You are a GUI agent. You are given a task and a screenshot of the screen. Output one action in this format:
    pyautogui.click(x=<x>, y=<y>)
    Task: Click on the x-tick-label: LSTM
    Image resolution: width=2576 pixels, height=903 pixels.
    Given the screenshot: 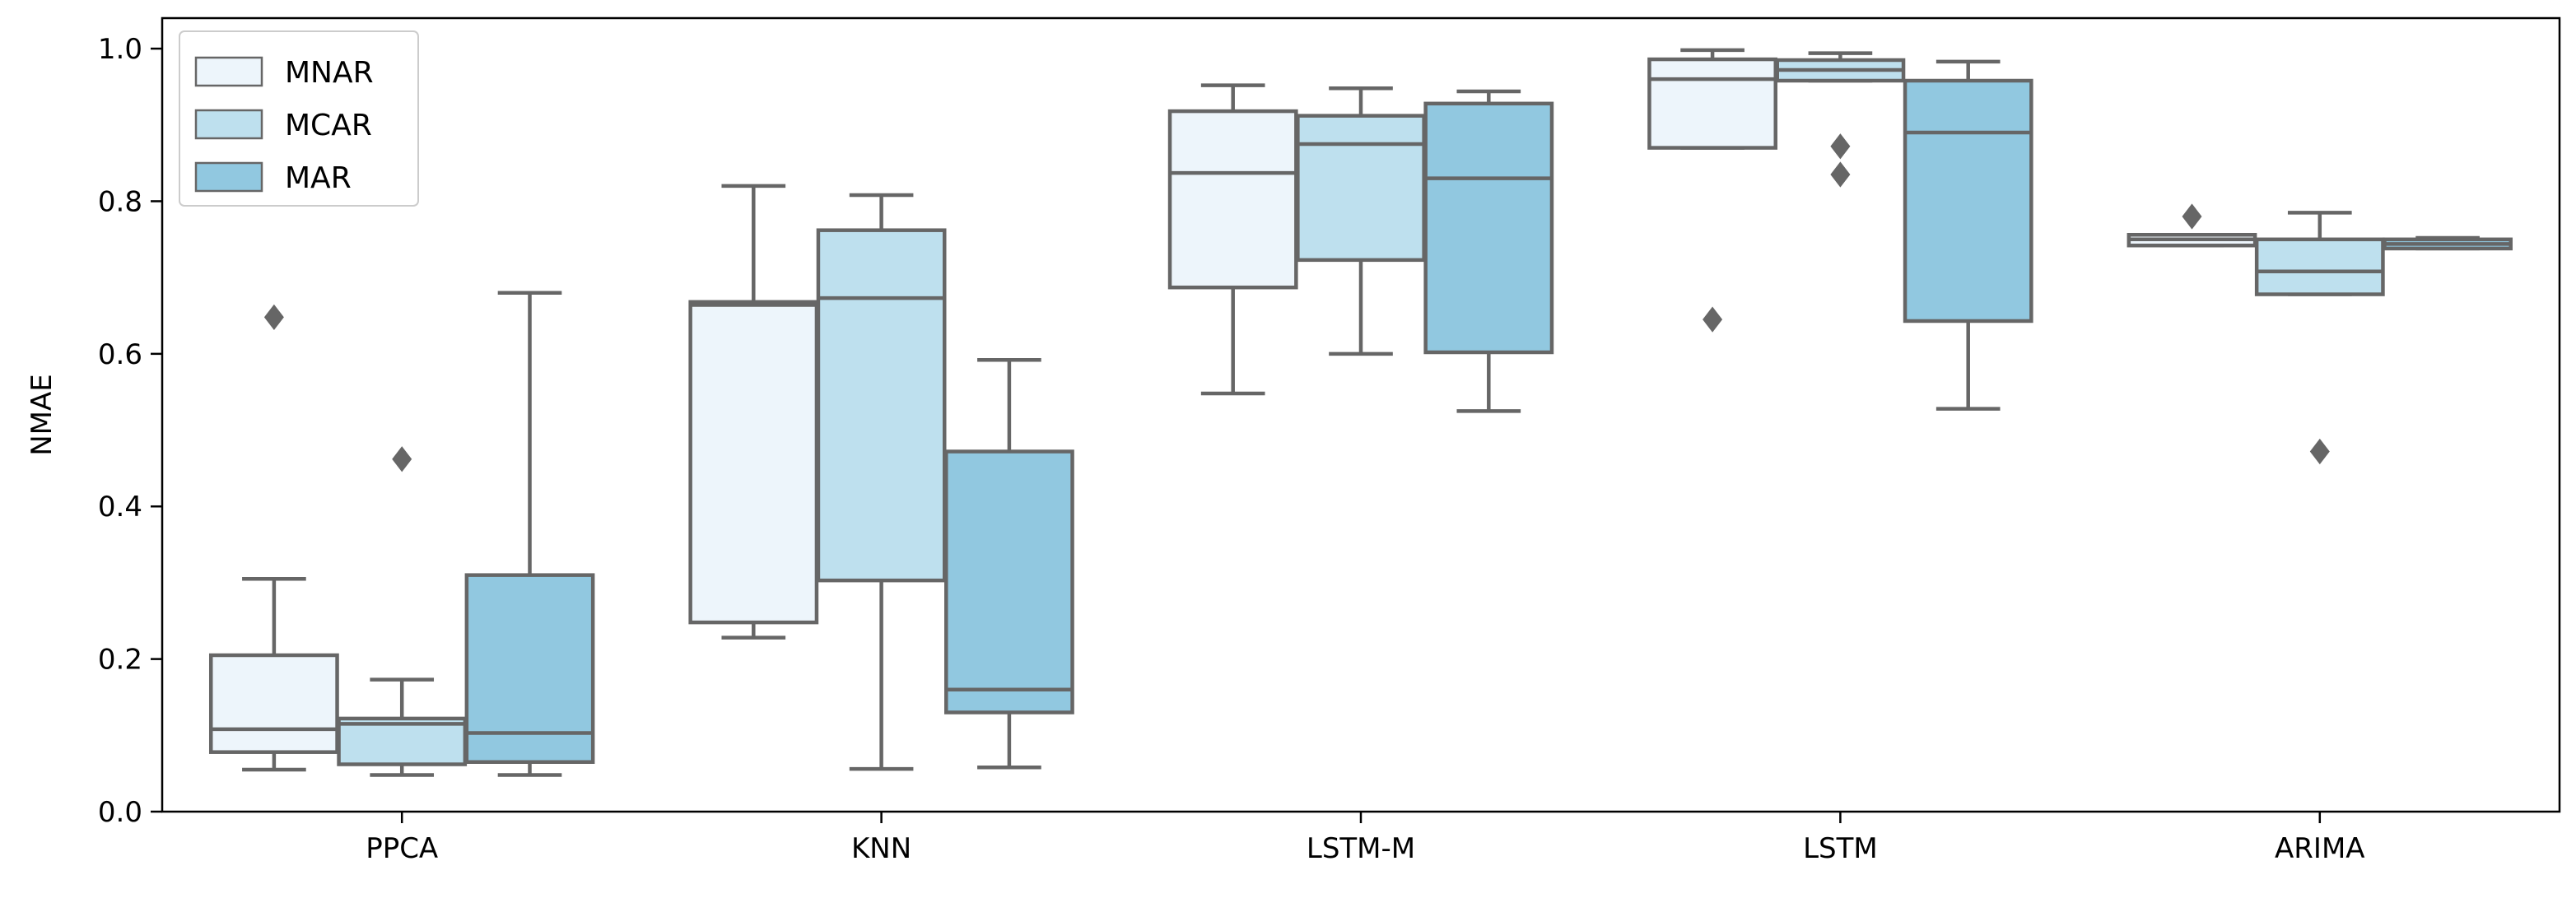 What is the action you would take?
    pyautogui.click(x=1841, y=848)
    